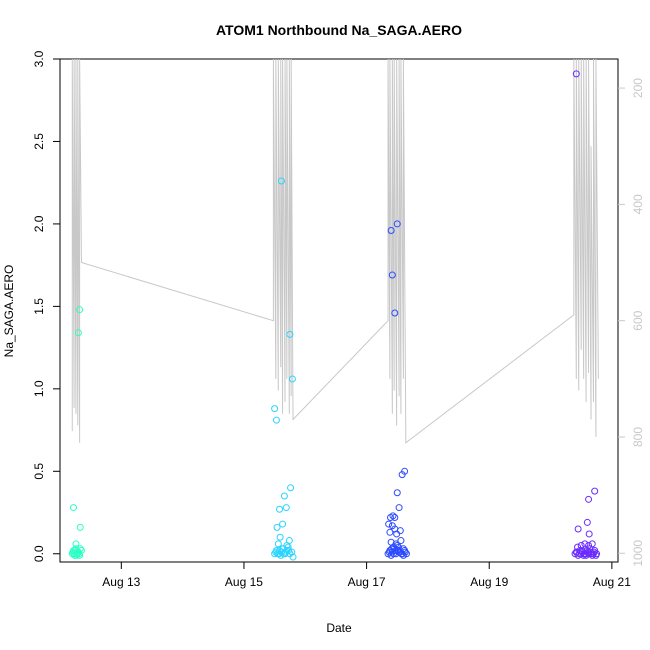 Image resolution: width=650 pixels, height=650 pixels. What do you see at coordinates (638, 320) in the screenshot?
I see `right-tick-label: 600` at bounding box center [638, 320].